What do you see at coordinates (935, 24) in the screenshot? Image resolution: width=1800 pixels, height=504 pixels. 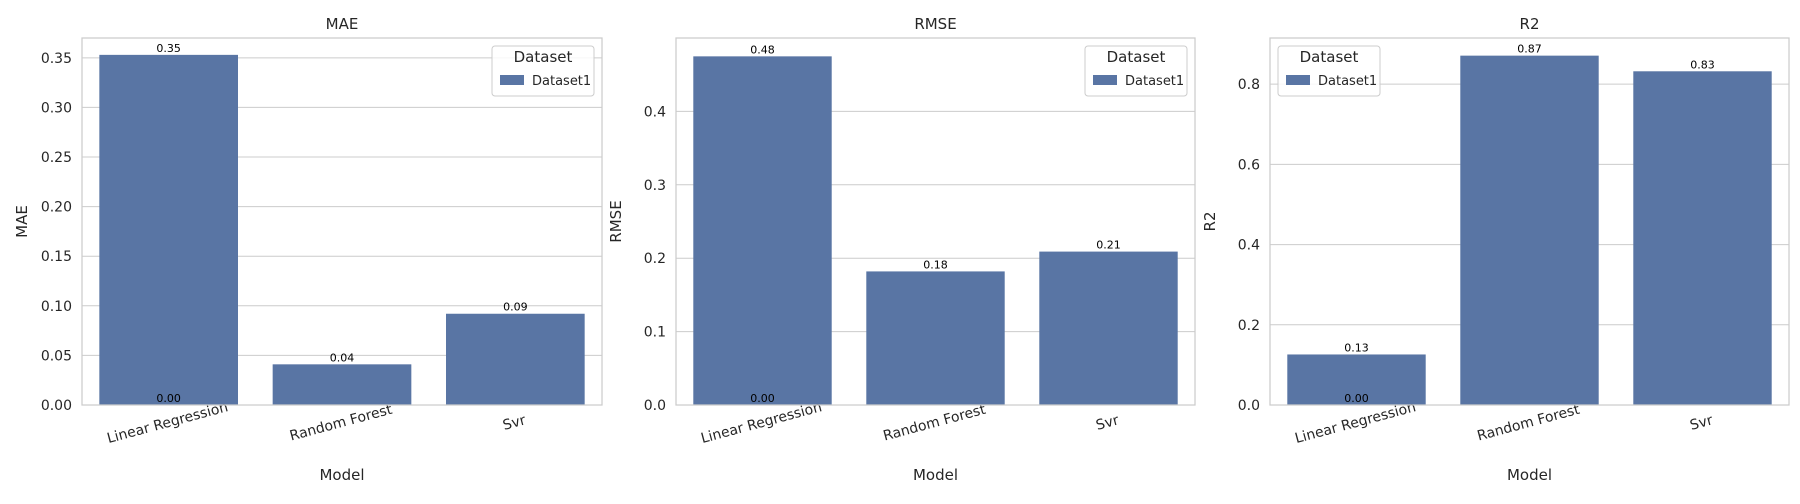 I see `chart-title: RMSE` at bounding box center [935, 24].